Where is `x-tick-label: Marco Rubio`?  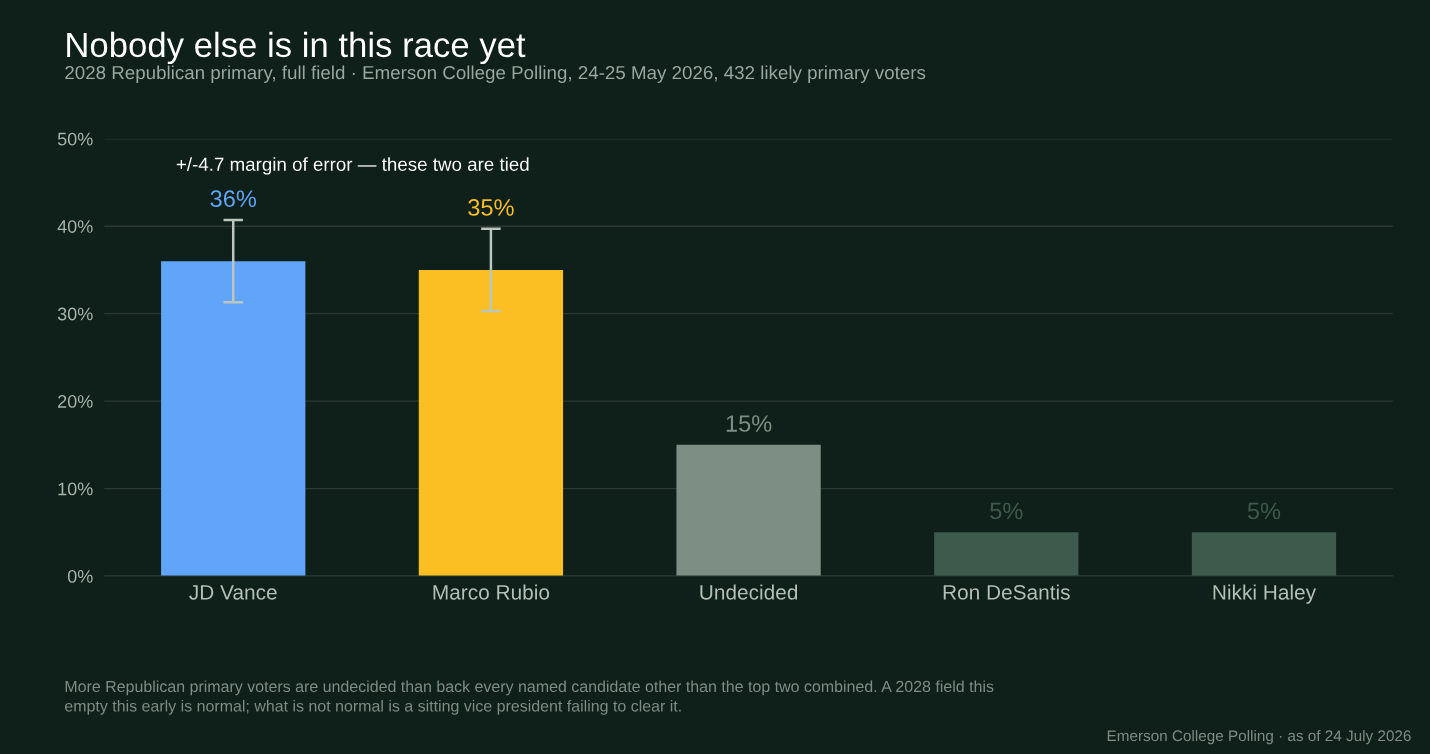 x-tick-label: Marco Rubio is located at coordinates (491, 592).